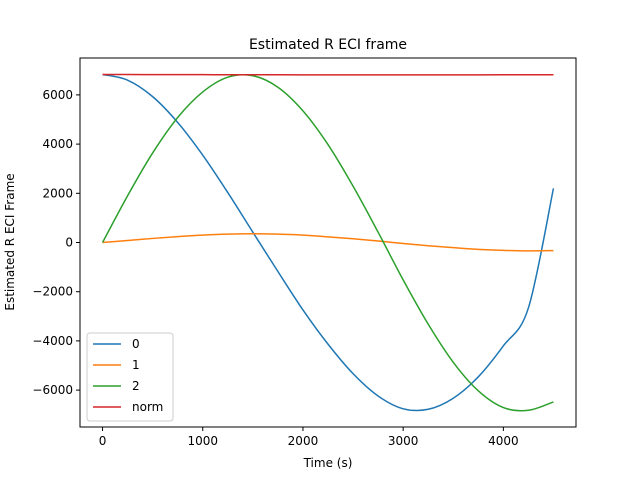  I want to click on x-axis-label: Time (s), so click(328, 463).